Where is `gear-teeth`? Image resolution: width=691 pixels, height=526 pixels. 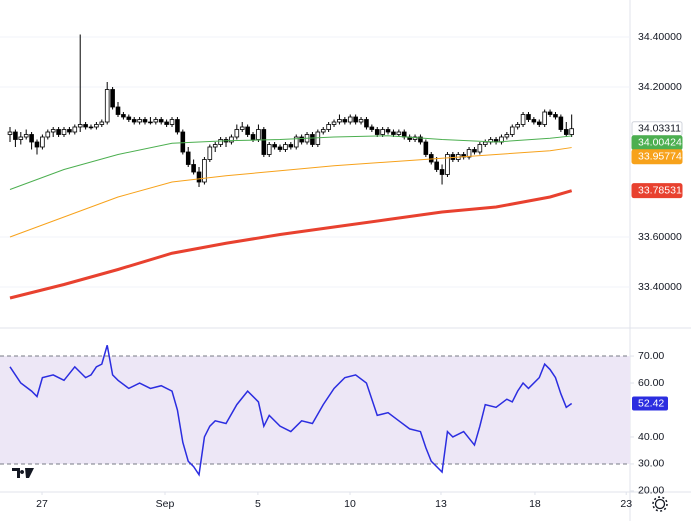
gear-teeth is located at coordinates (660, 504).